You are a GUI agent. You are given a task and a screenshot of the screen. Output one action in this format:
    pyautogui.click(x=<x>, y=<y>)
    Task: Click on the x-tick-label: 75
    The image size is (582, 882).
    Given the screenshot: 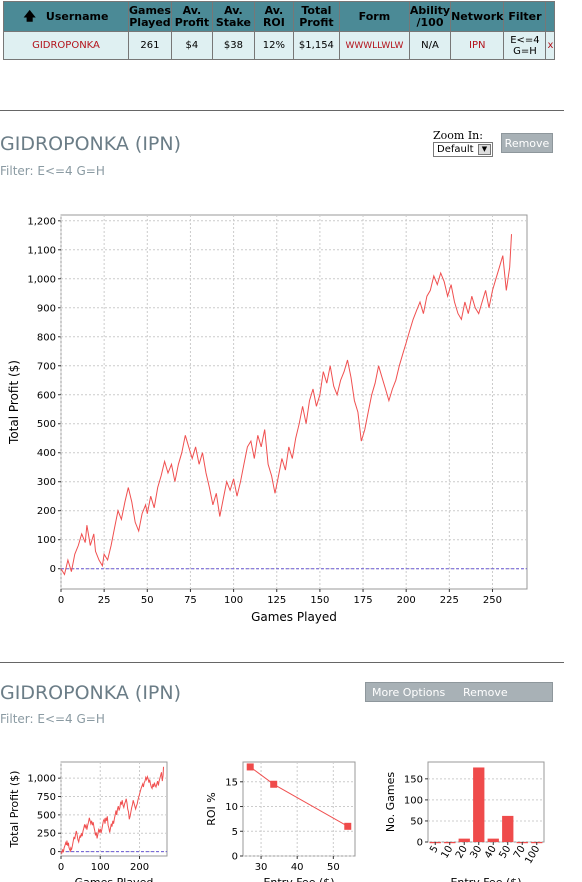 What is the action you would take?
    pyautogui.click(x=190, y=600)
    